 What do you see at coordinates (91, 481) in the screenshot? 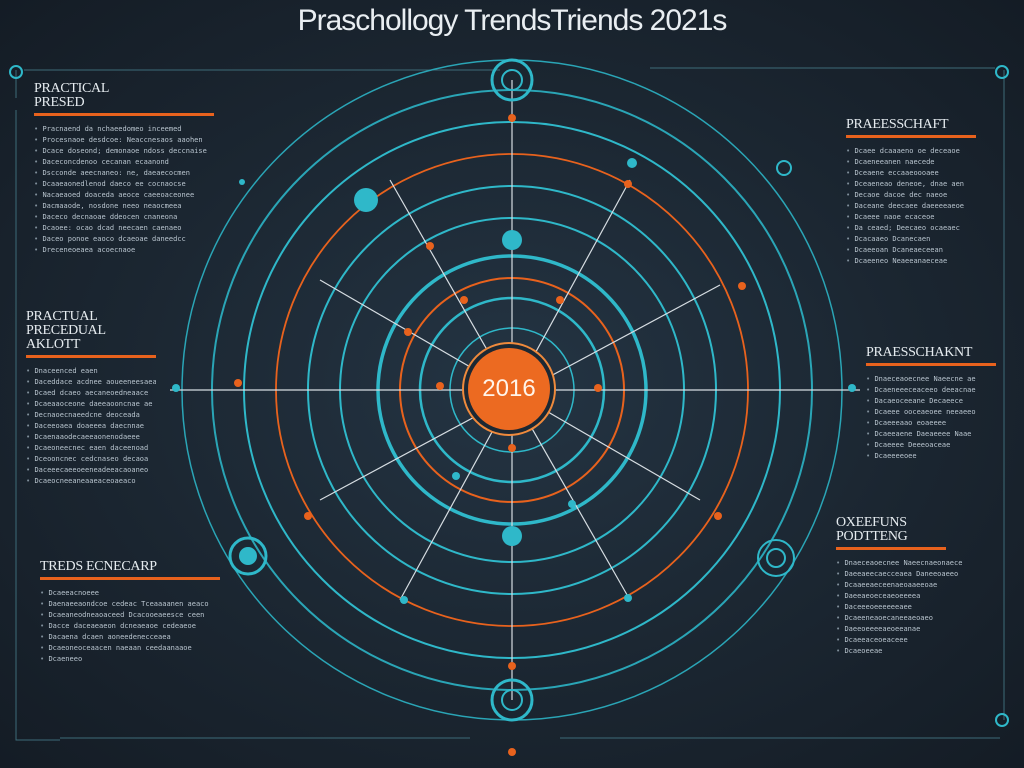
I see `panel-text-line: Dcaeocneeaneaaeaceoaeaco` at bounding box center [91, 481].